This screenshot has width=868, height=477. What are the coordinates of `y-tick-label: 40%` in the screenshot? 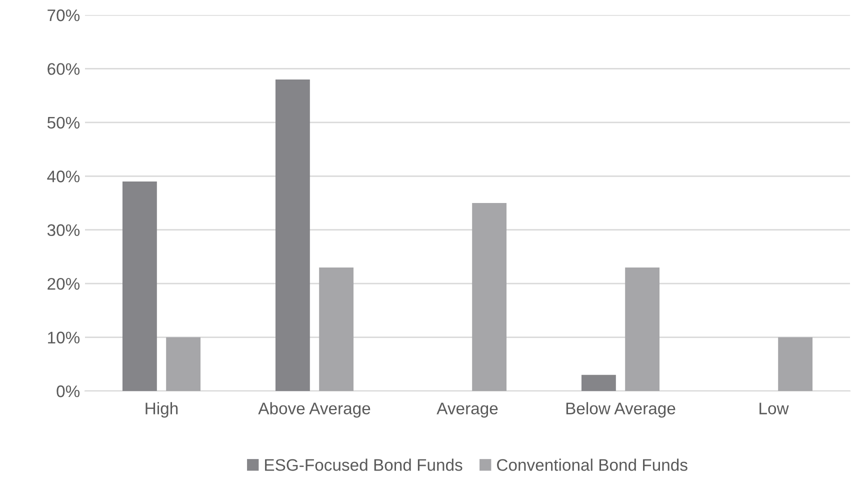 It's located at (63, 176).